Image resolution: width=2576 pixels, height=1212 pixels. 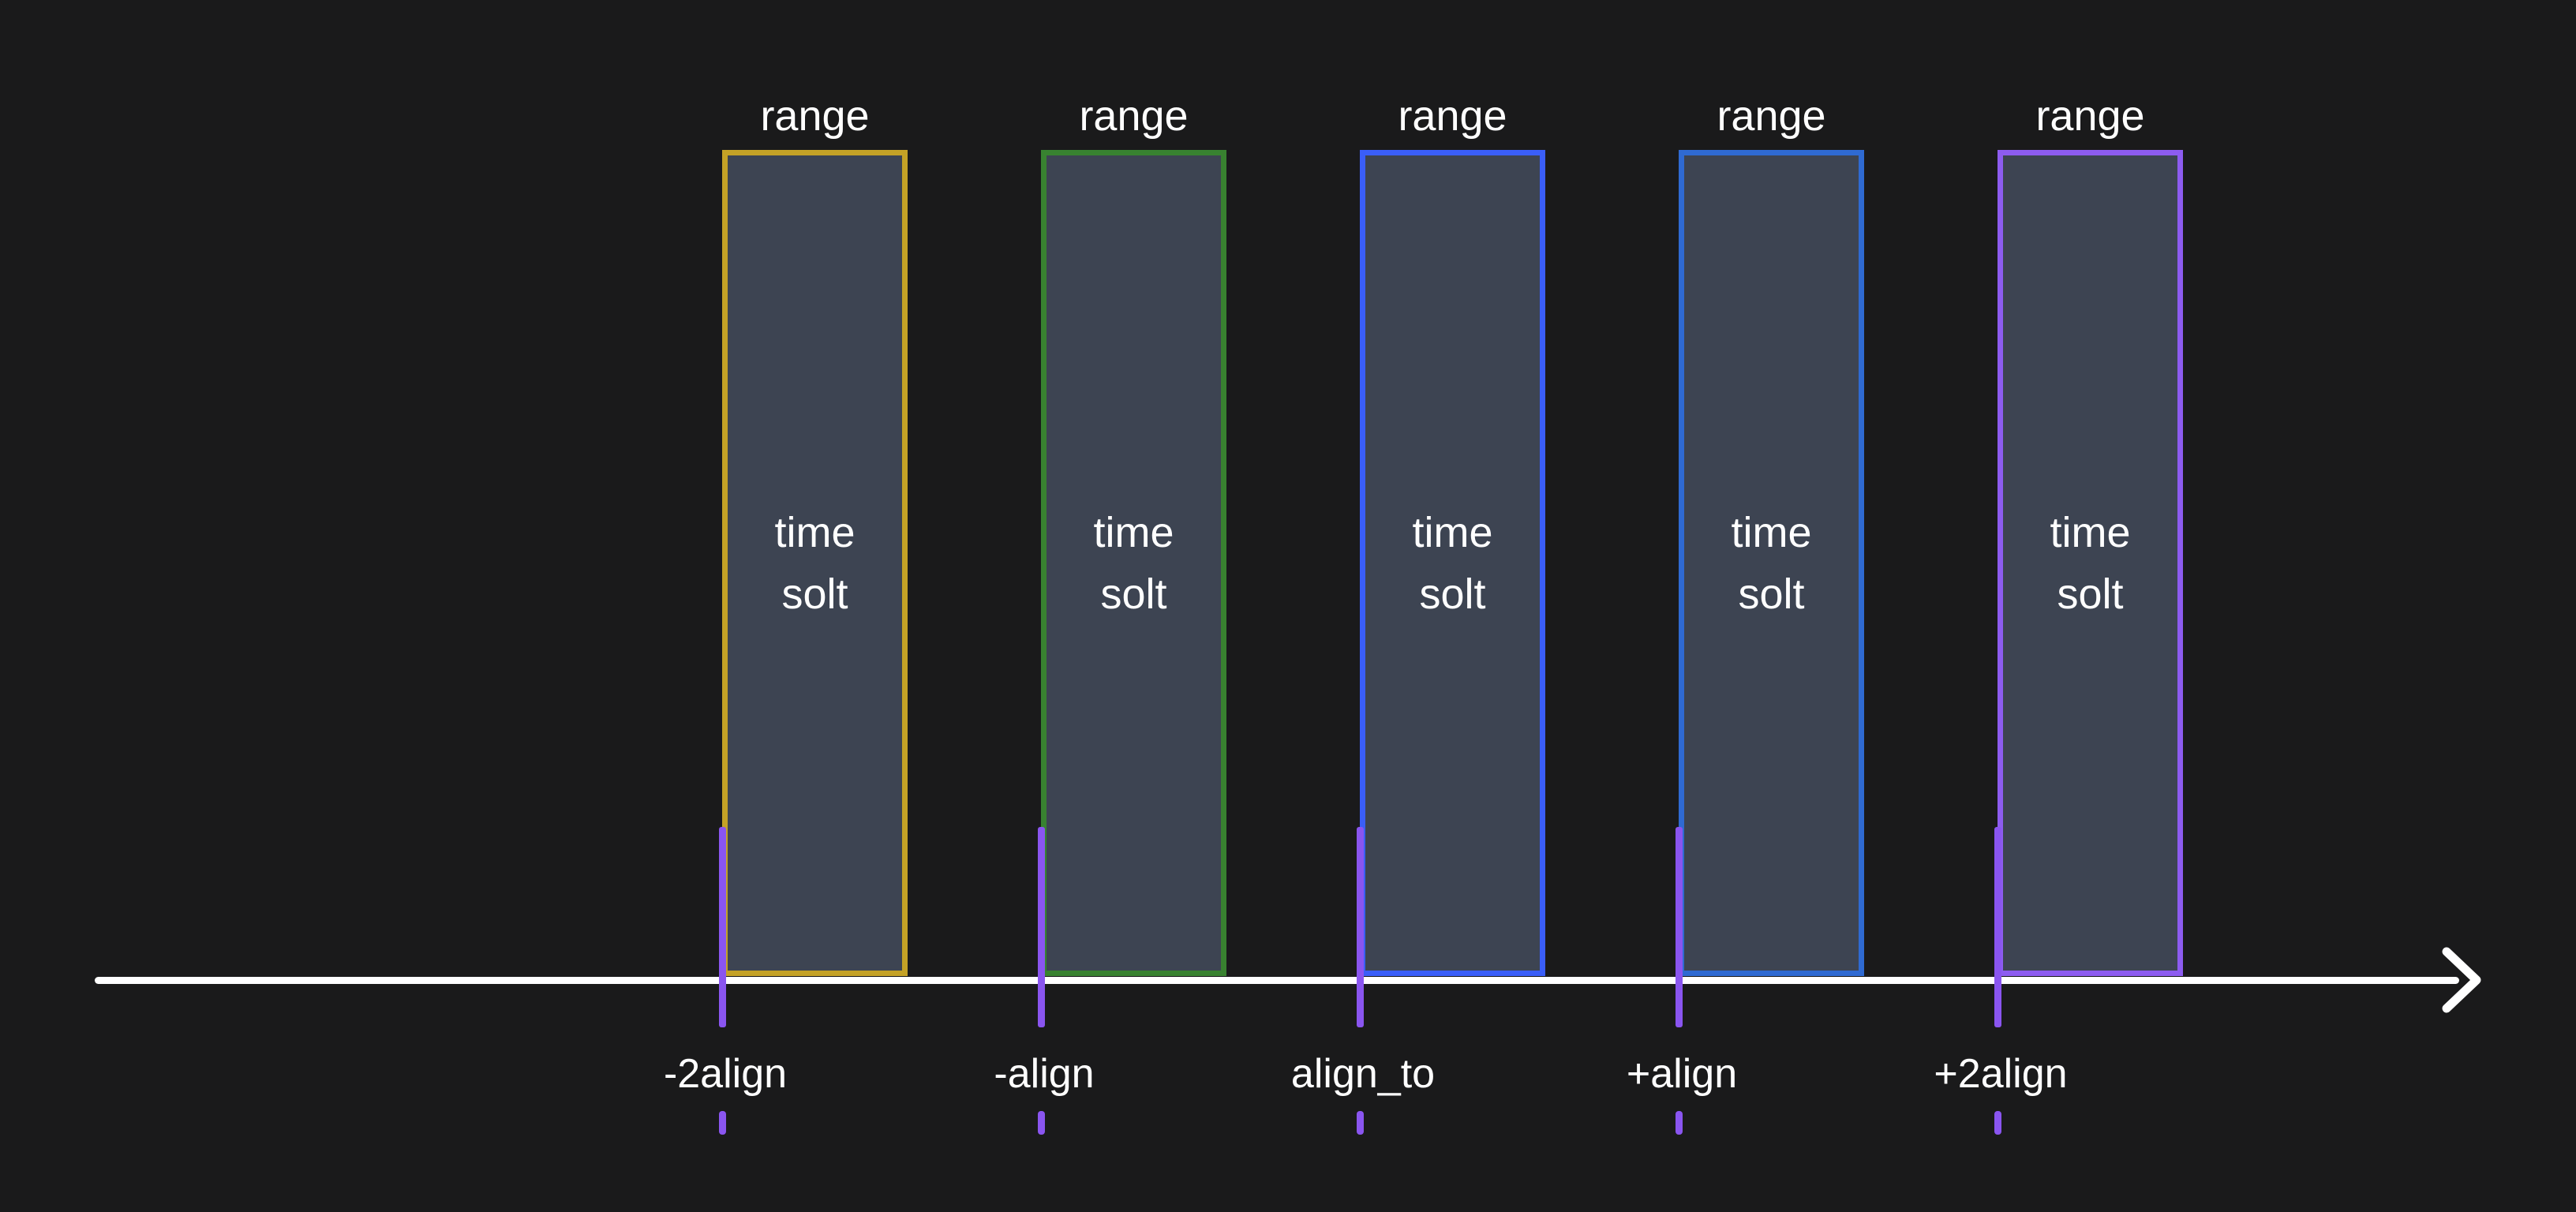 I want to click on slot-group: range time solt align_to, so click(x=1418, y=606).